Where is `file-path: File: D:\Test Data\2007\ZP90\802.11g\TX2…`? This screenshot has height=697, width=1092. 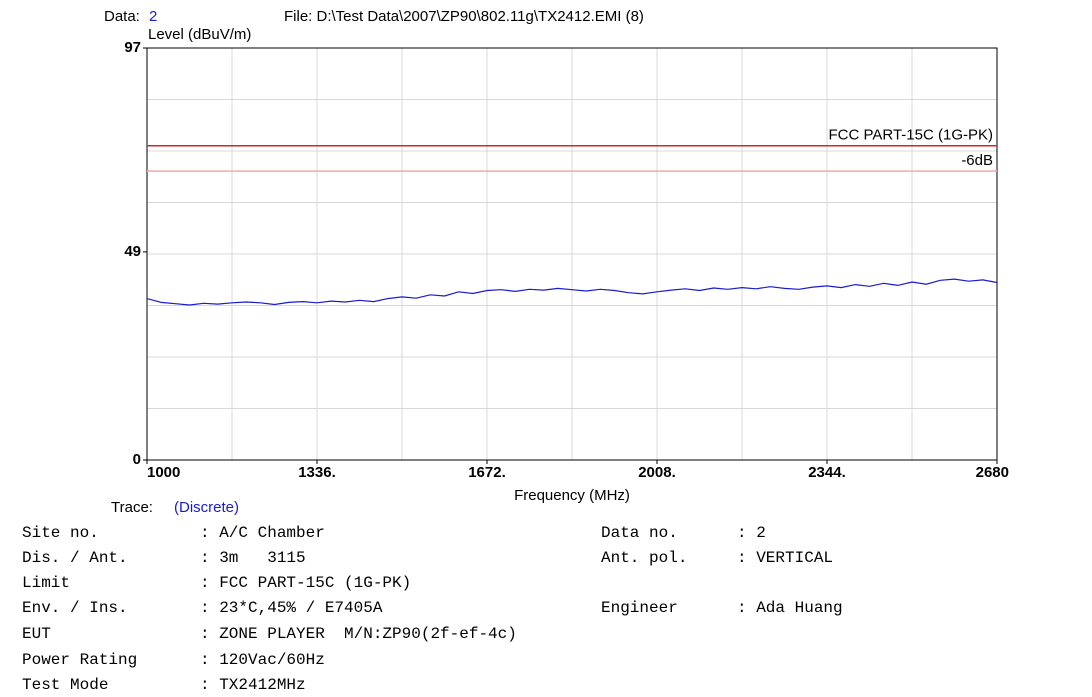
file-path: File: D:\Test Data\2007\ZP90\802.11g\TX2… is located at coordinates (464, 16).